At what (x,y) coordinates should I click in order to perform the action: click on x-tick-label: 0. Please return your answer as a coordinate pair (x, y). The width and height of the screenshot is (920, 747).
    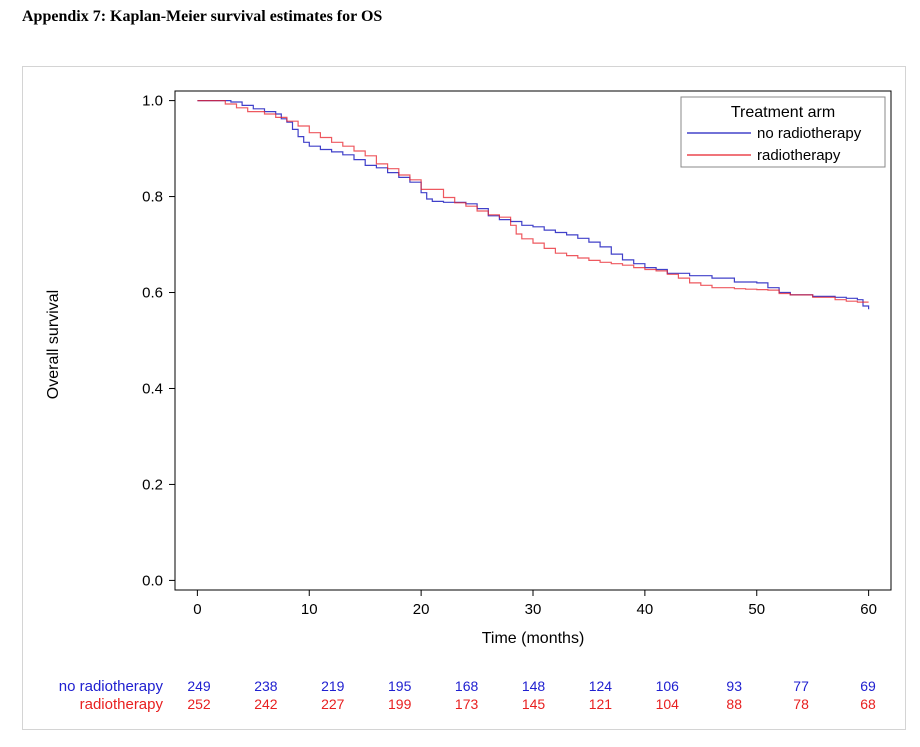
    Looking at the image, I should click on (197, 609).